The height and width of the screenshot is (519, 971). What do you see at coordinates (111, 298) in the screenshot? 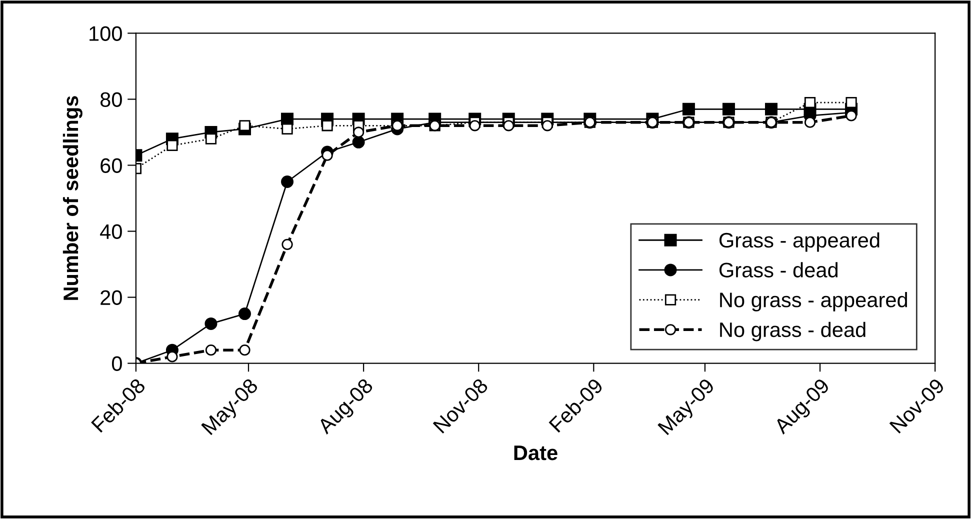
I see `y-tick-label: 20` at bounding box center [111, 298].